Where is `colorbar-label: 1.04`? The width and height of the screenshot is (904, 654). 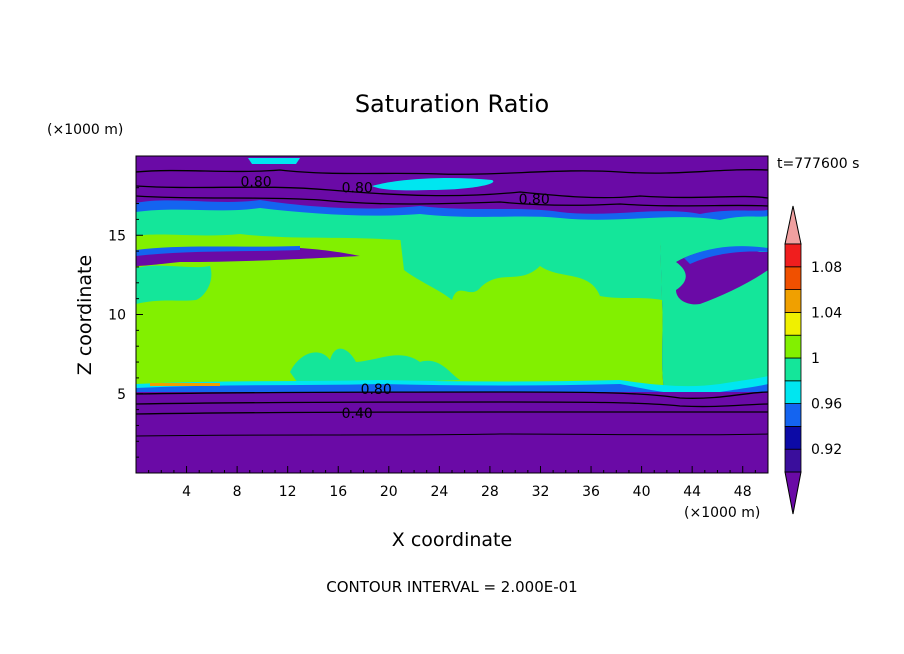
colorbar-label: 1.04 is located at coordinates (826, 313).